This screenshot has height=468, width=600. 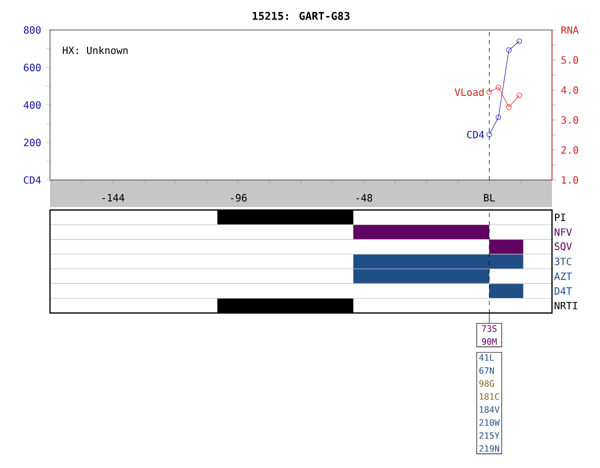 I want to click on y-tick-label: NRTI, so click(x=566, y=306).